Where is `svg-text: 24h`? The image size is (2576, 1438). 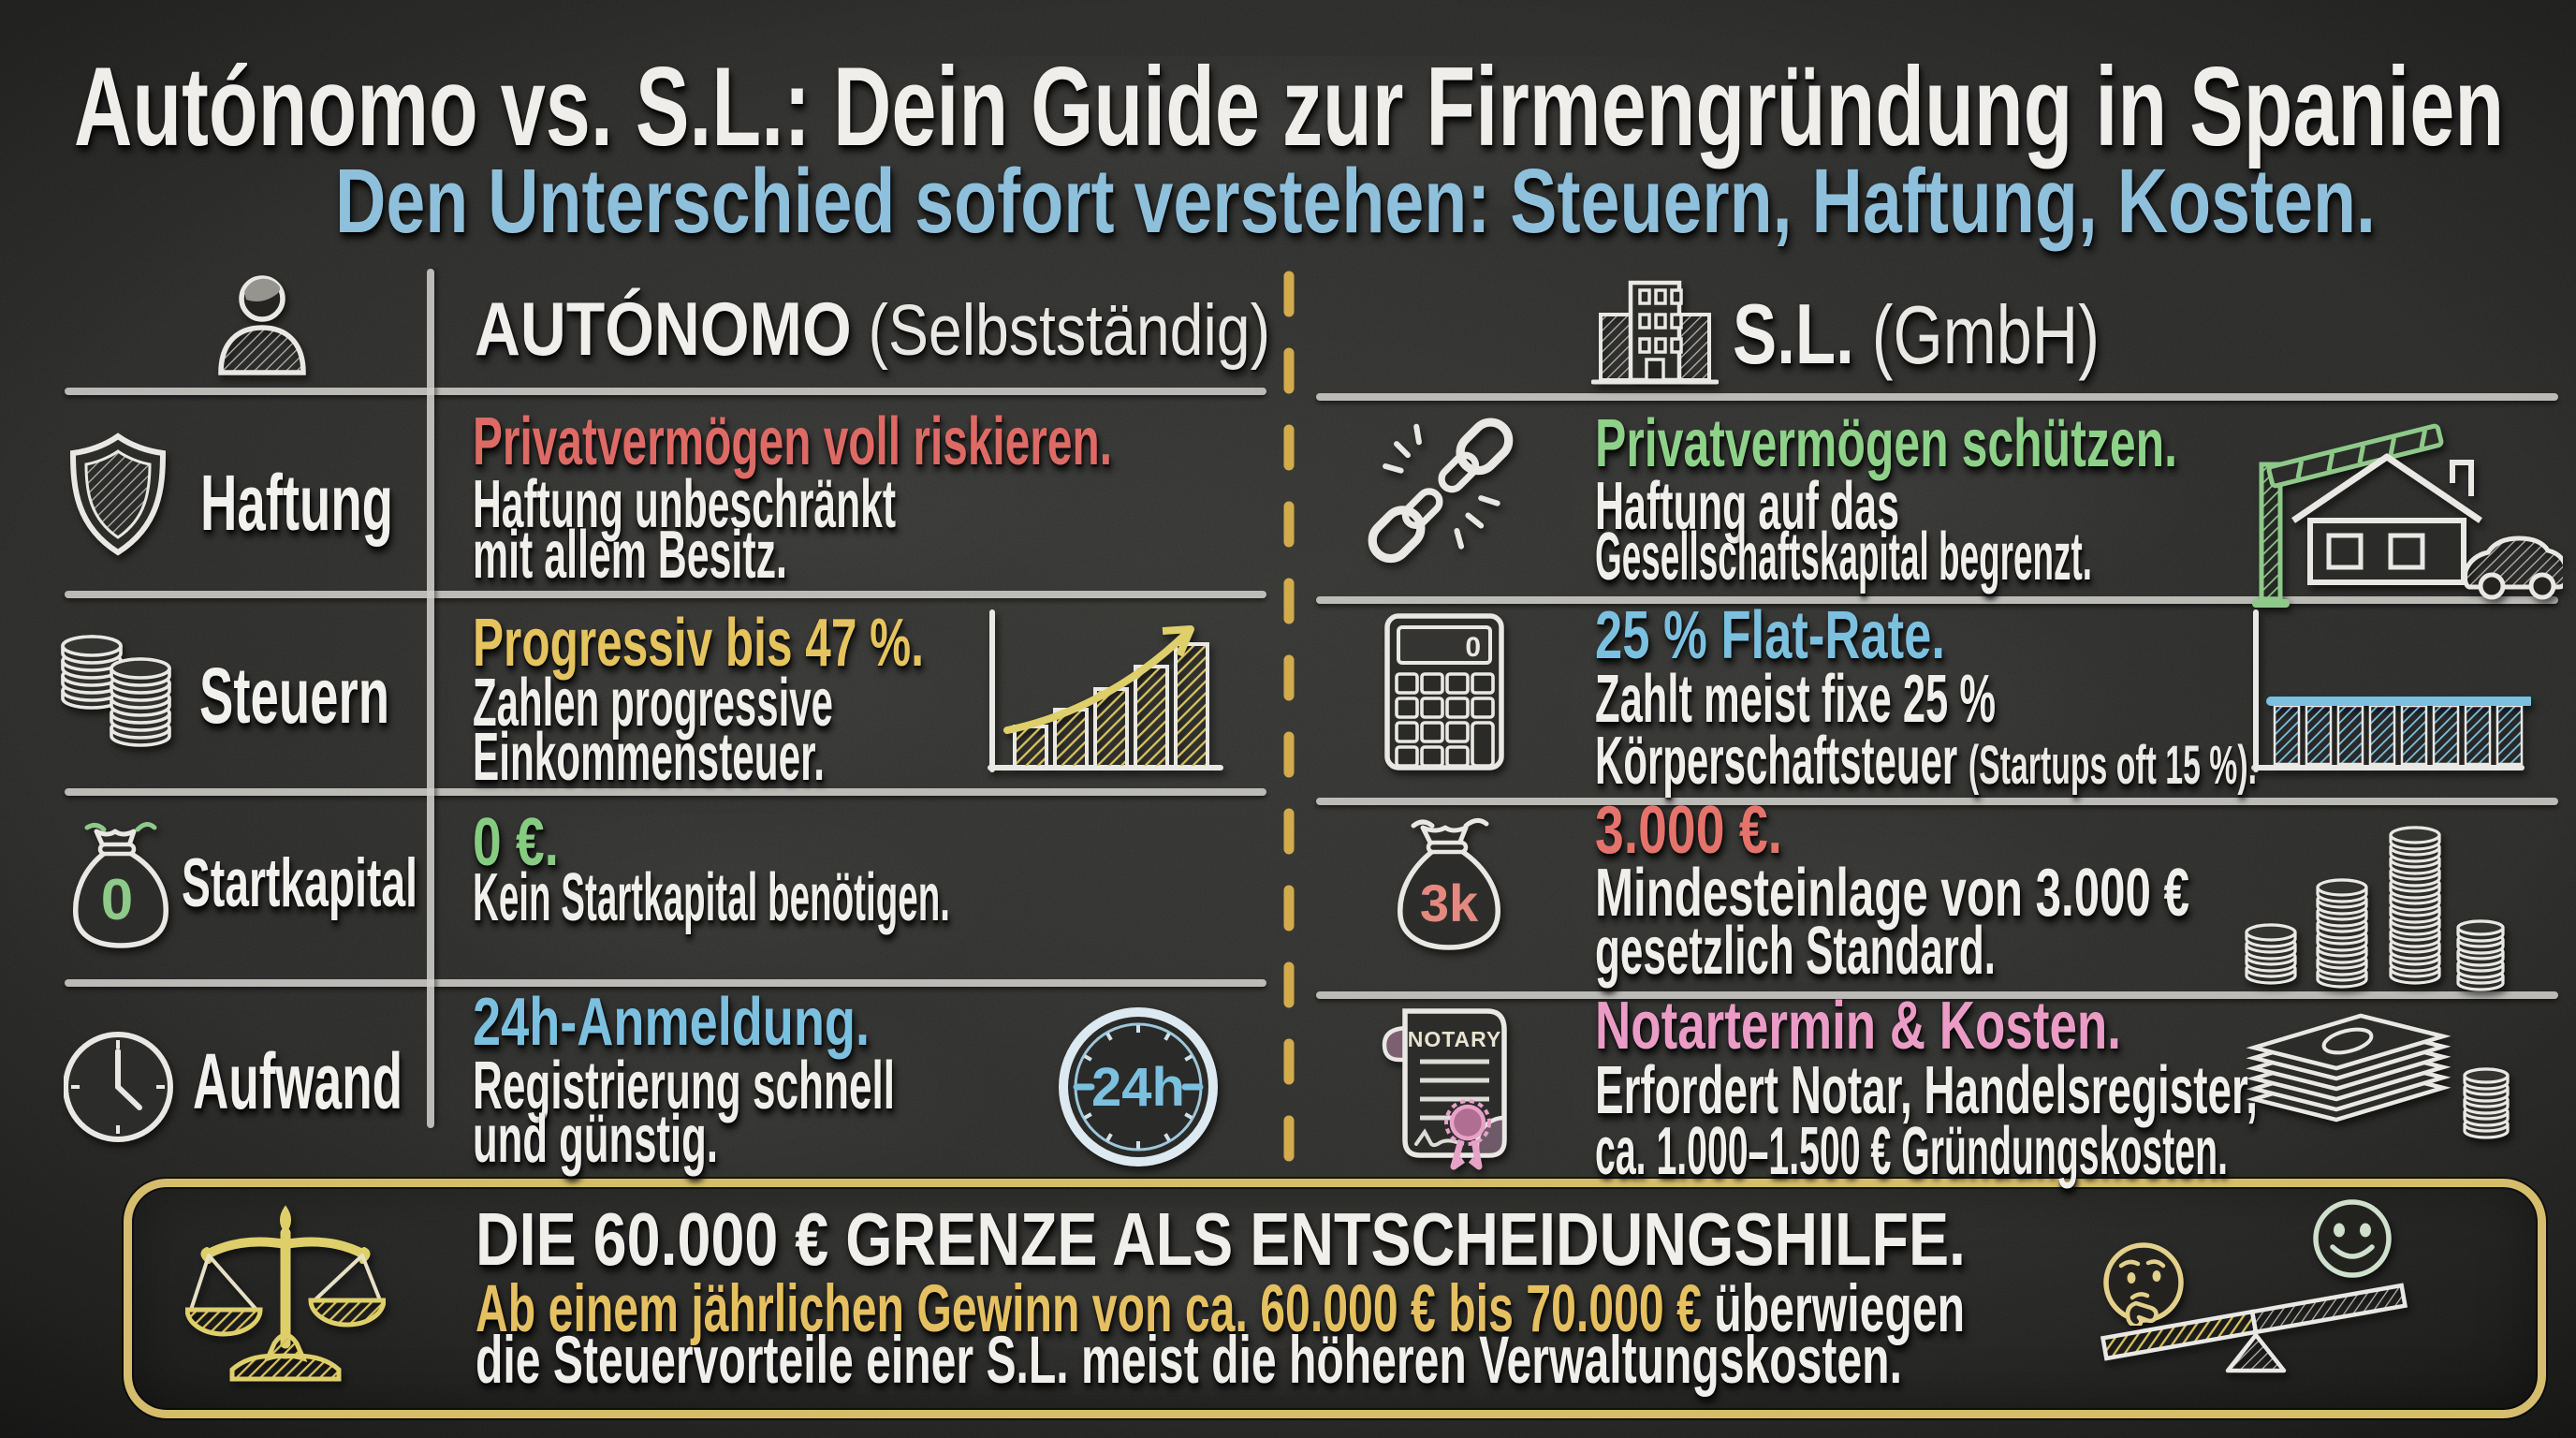
svg-text: 24h is located at coordinates (1138, 1087).